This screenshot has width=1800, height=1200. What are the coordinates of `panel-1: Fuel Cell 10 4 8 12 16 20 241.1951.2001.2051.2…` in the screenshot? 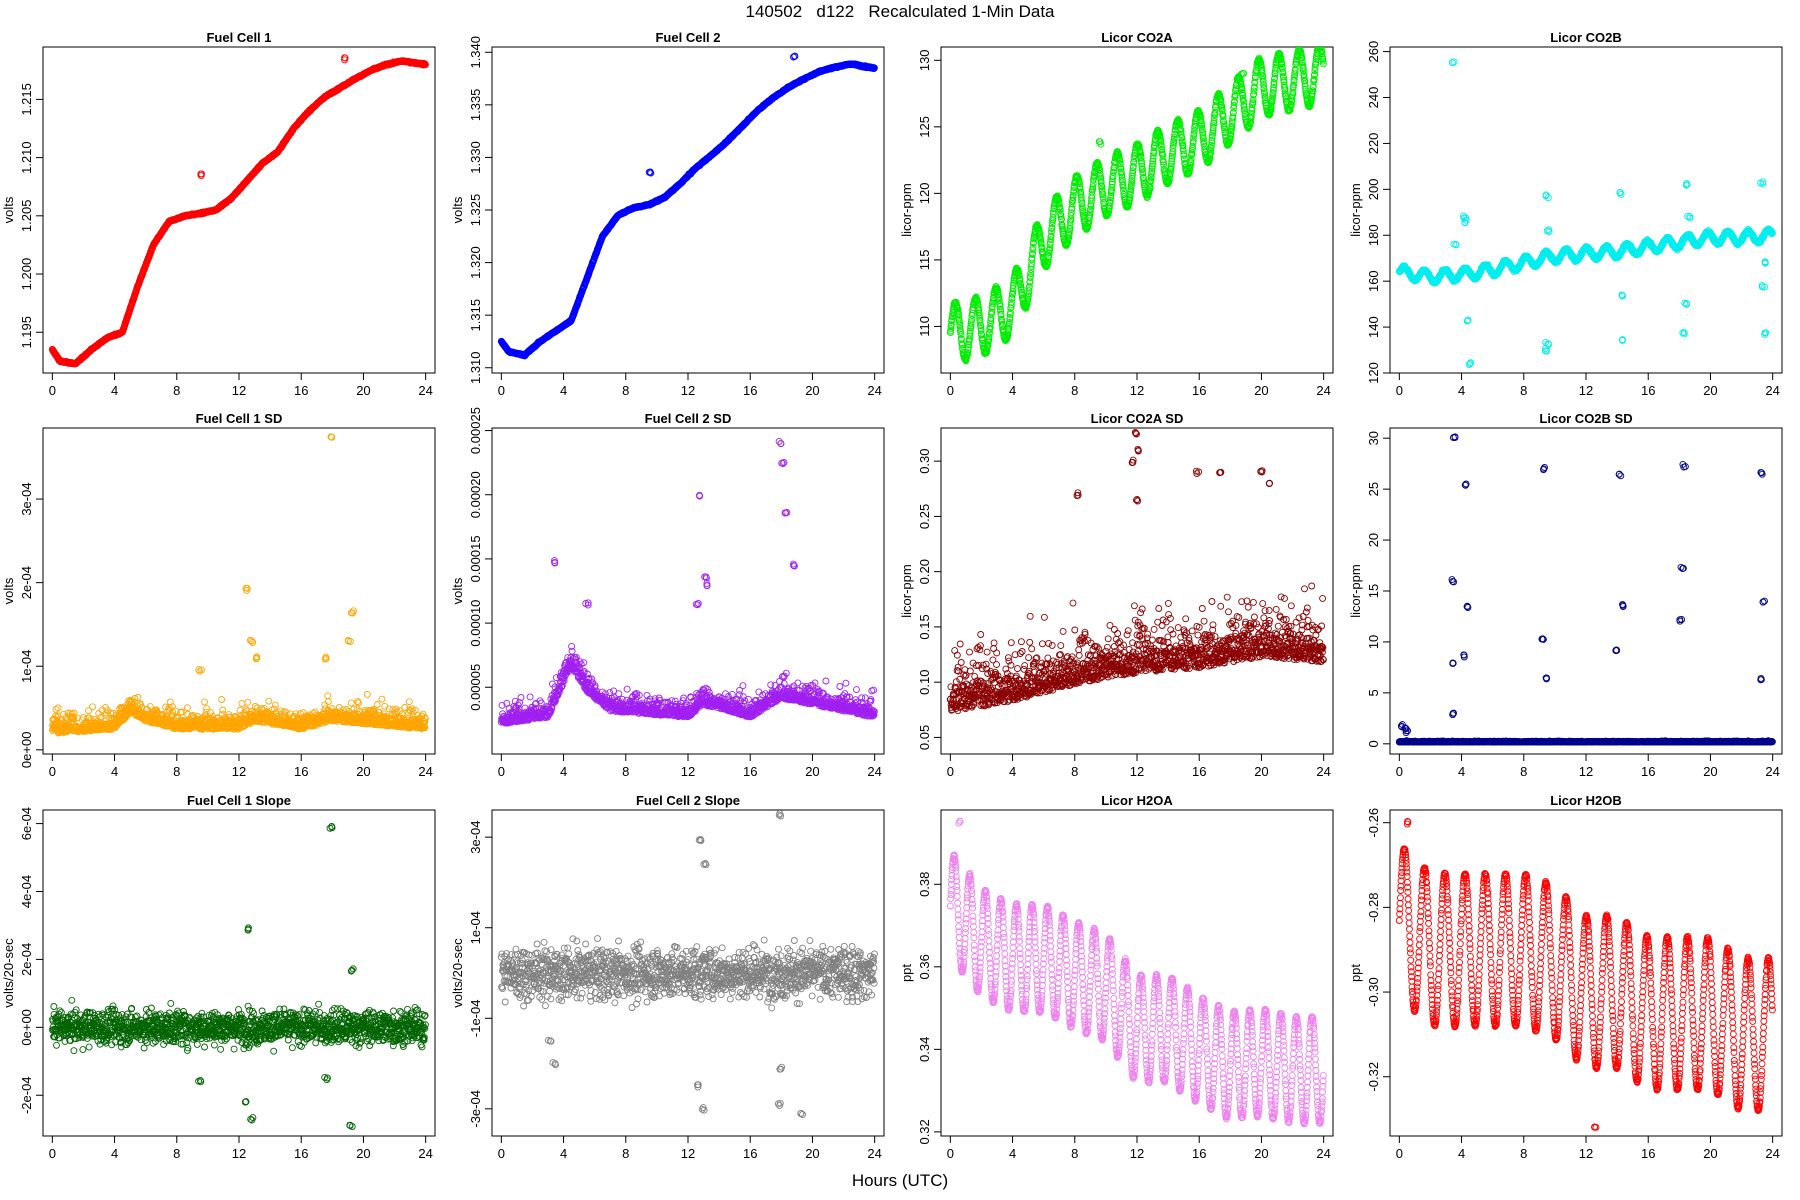 It's located at (218, 214).